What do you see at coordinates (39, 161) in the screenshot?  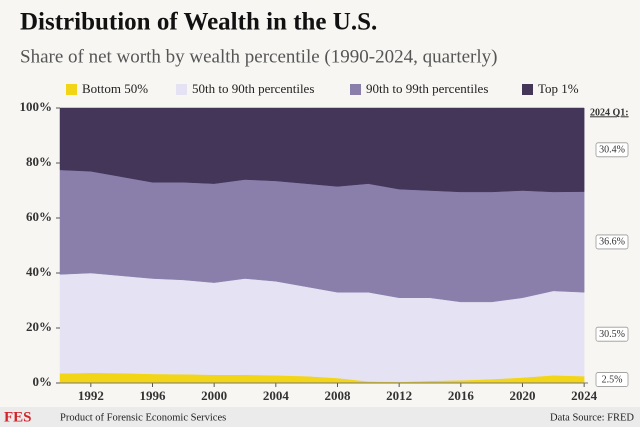 I see `y-tick-label: 80%` at bounding box center [39, 161].